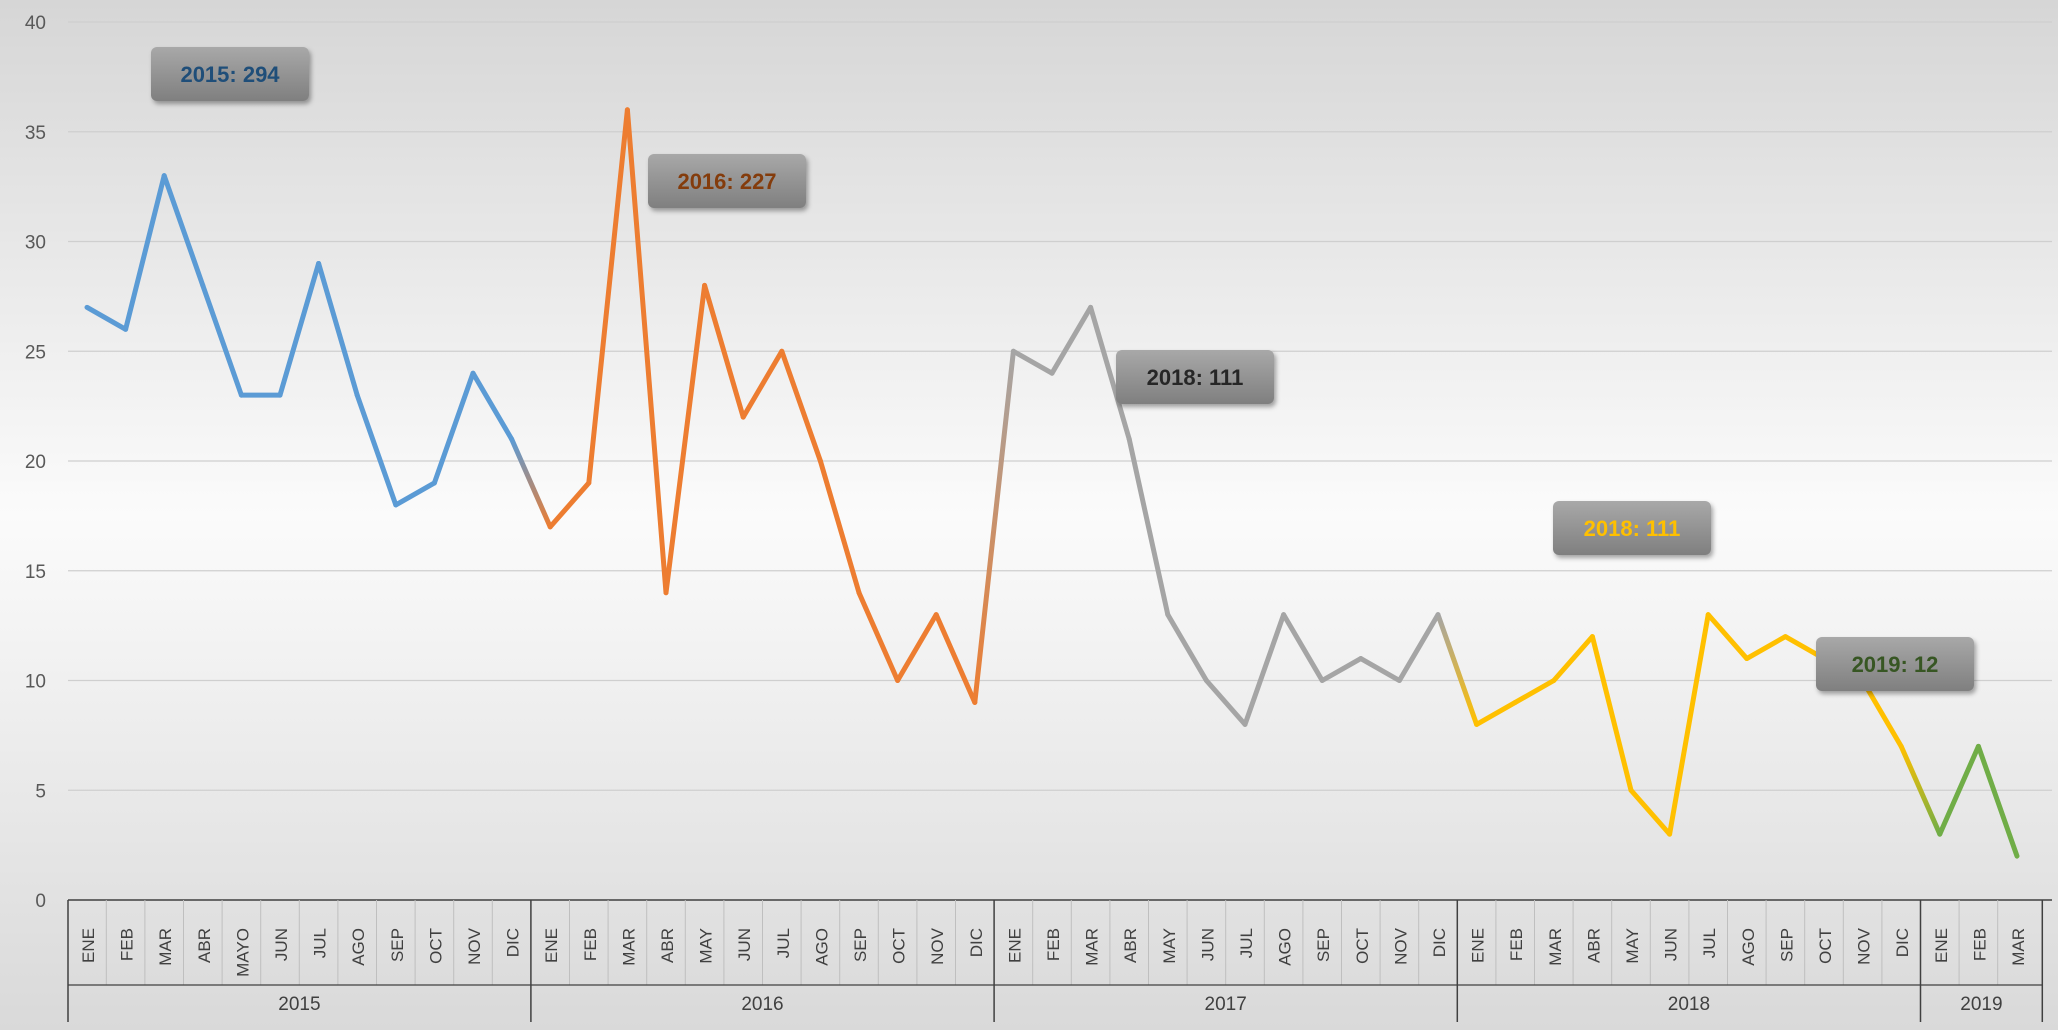  I want to click on y-tick-label: 40, so click(35, 23).